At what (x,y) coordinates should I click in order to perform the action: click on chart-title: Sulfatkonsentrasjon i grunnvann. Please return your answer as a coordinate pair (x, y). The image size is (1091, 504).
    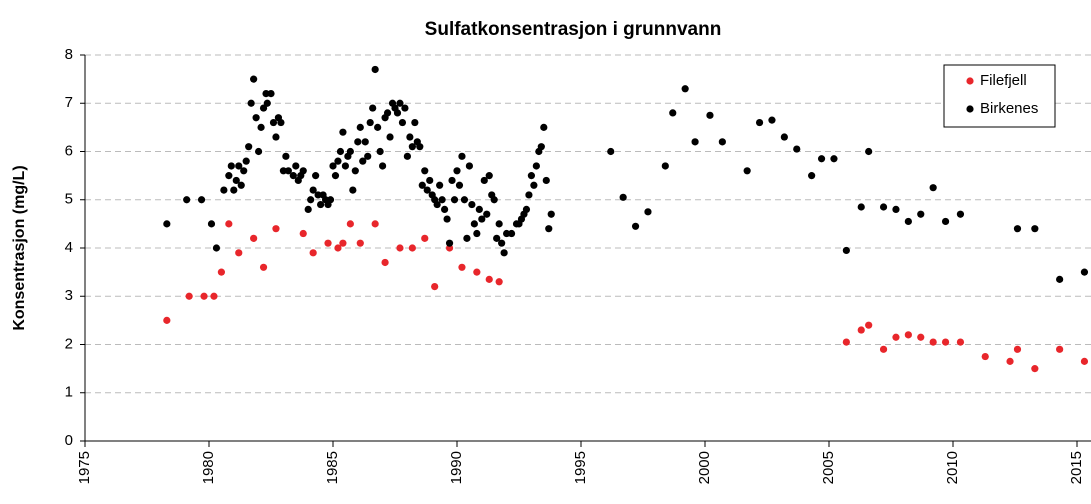
    Looking at the image, I should click on (573, 29).